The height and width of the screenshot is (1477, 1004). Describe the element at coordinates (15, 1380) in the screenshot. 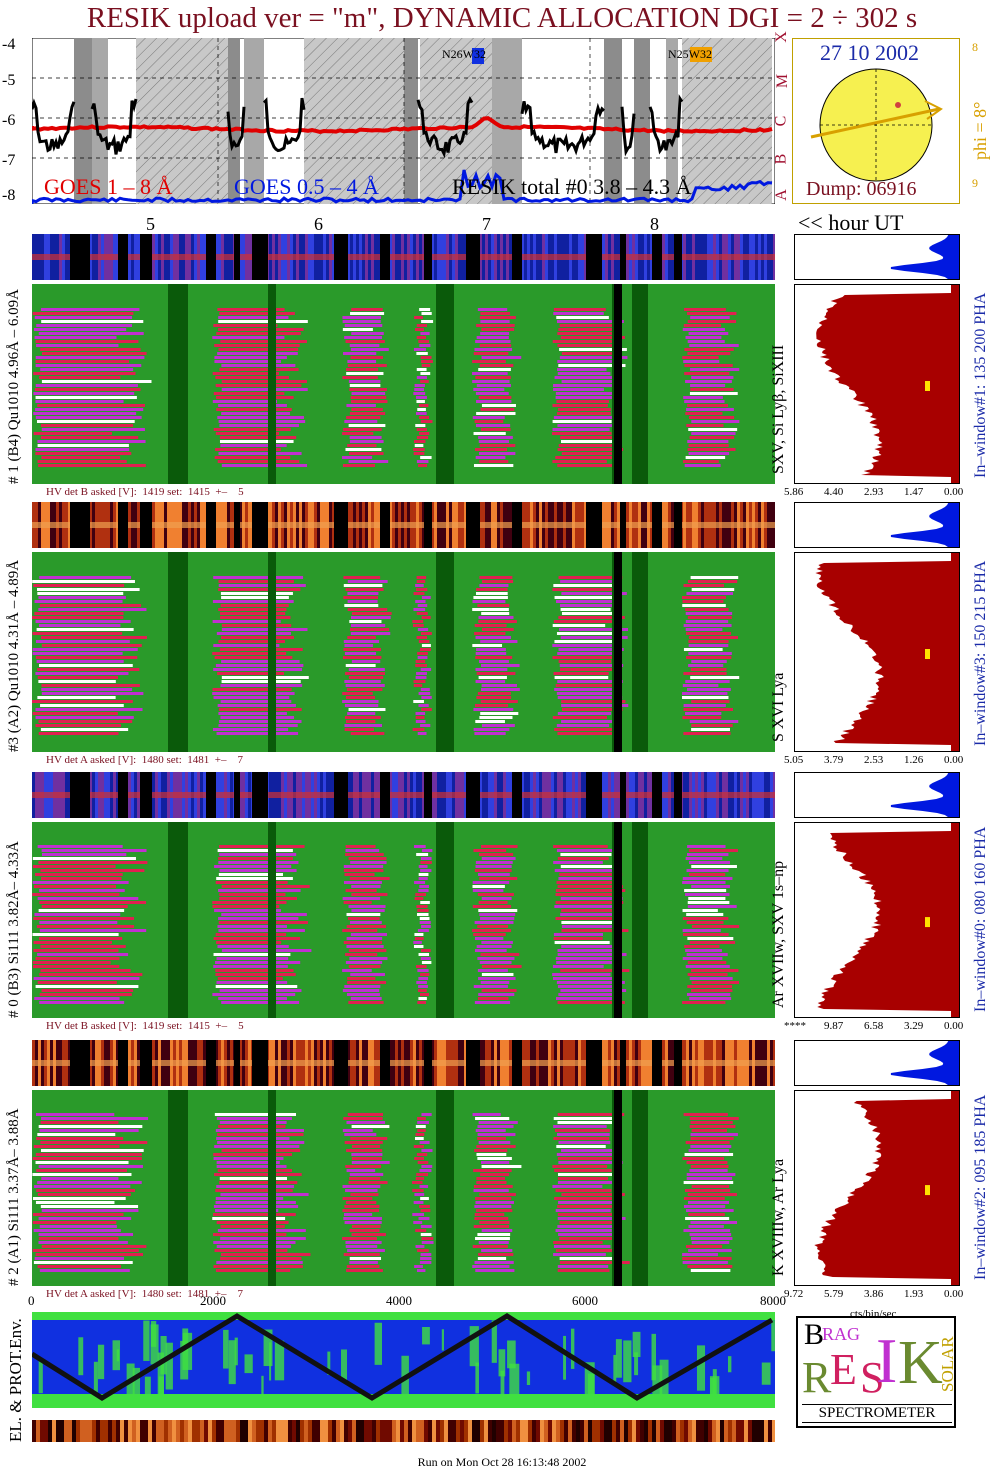

I see `env-label: EL. & PROT.Env.` at that location.